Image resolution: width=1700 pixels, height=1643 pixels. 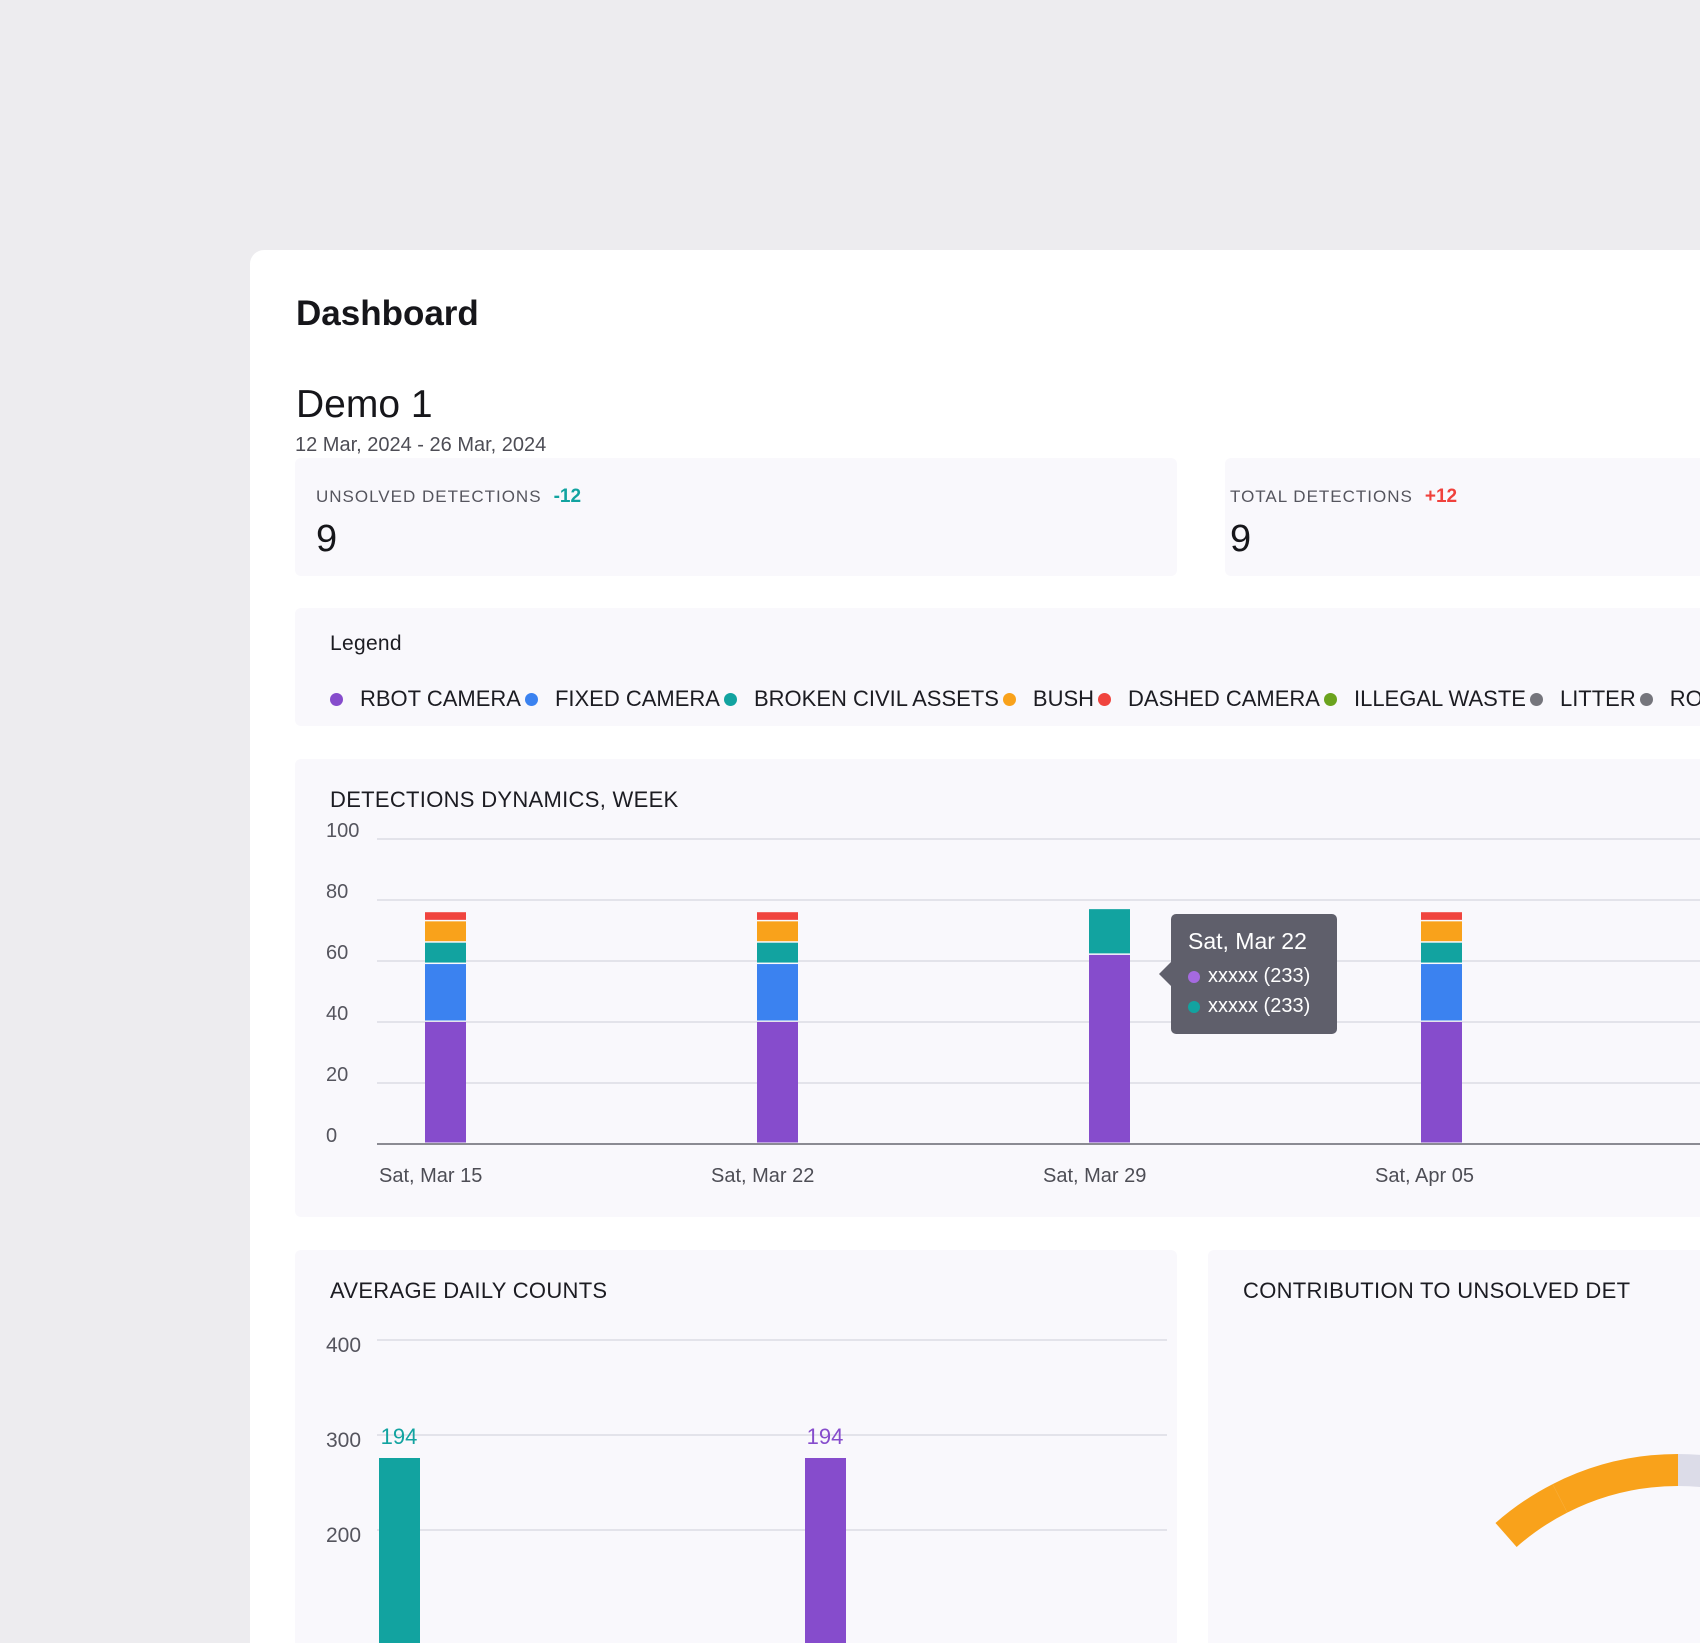 I want to click on legend-label: RBOT CAMERA, so click(x=440, y=698).